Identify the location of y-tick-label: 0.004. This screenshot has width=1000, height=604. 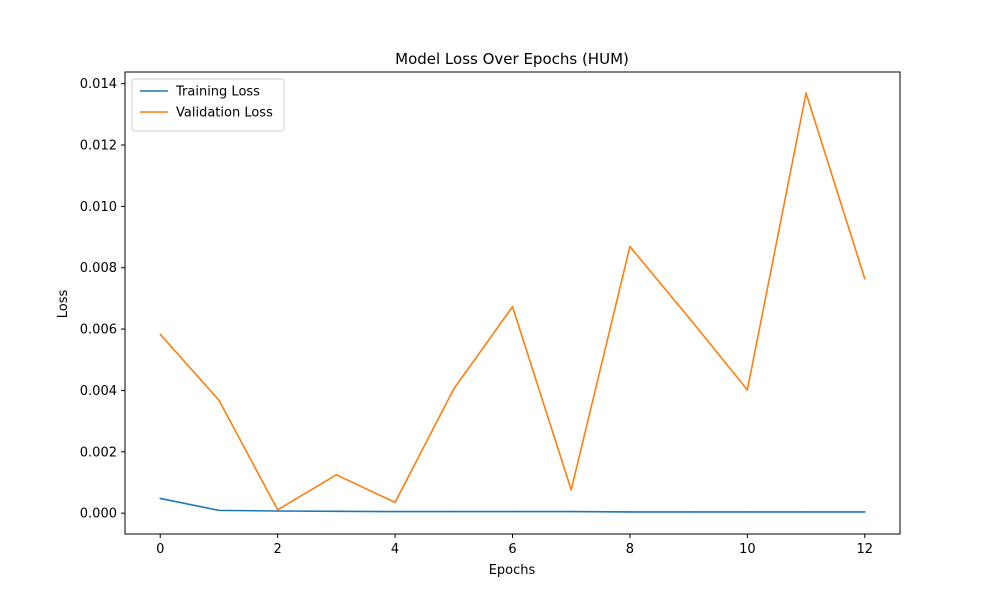
(98, 391).